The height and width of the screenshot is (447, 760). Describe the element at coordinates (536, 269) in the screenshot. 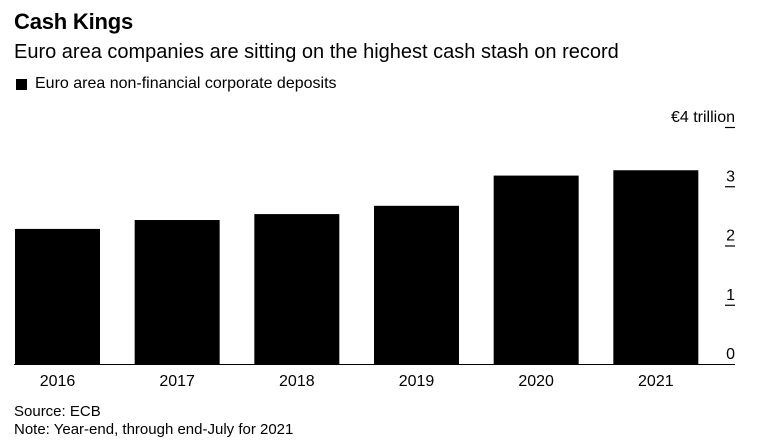

I see `bar-2020` at that location.